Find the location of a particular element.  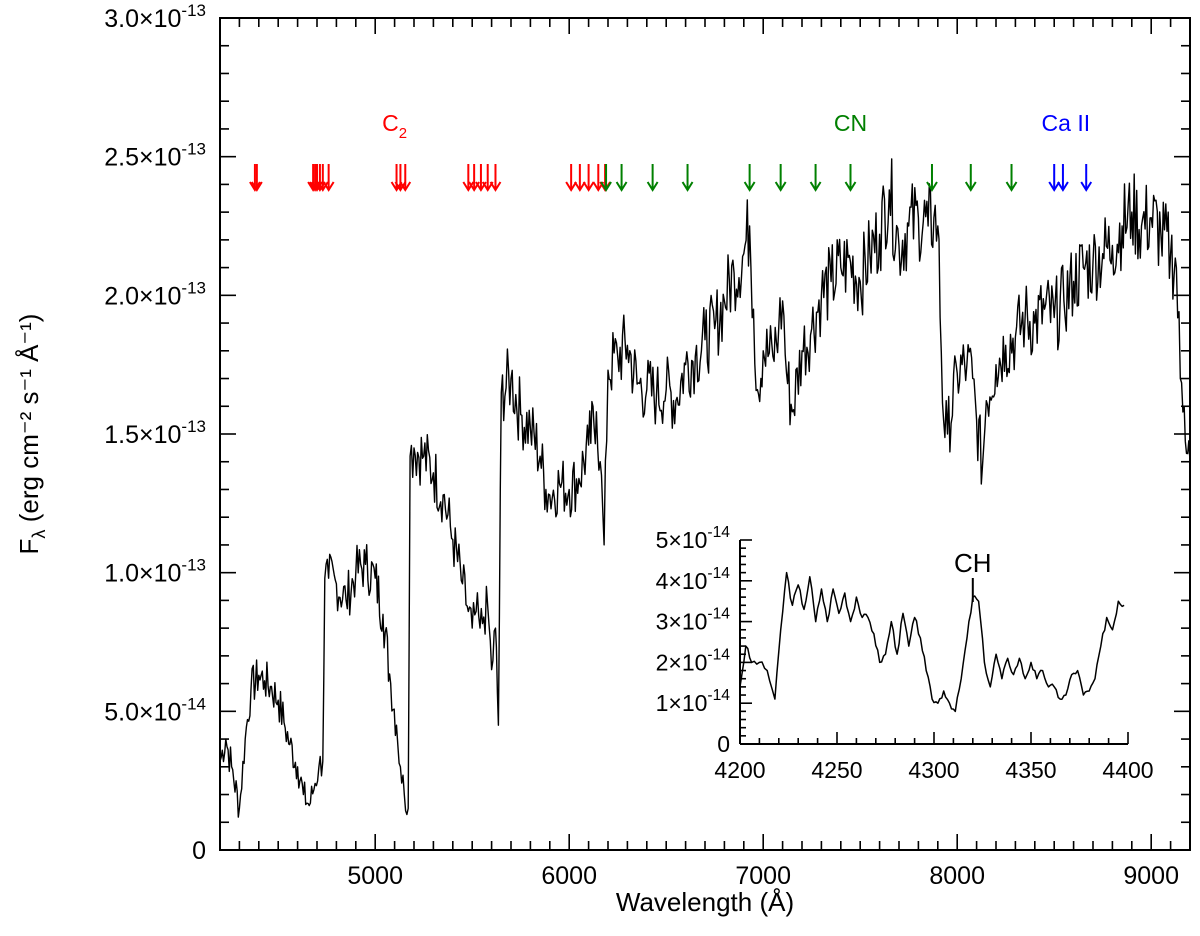

y-tick-label-mantissa: 0 is located at coordinates (199, 851).